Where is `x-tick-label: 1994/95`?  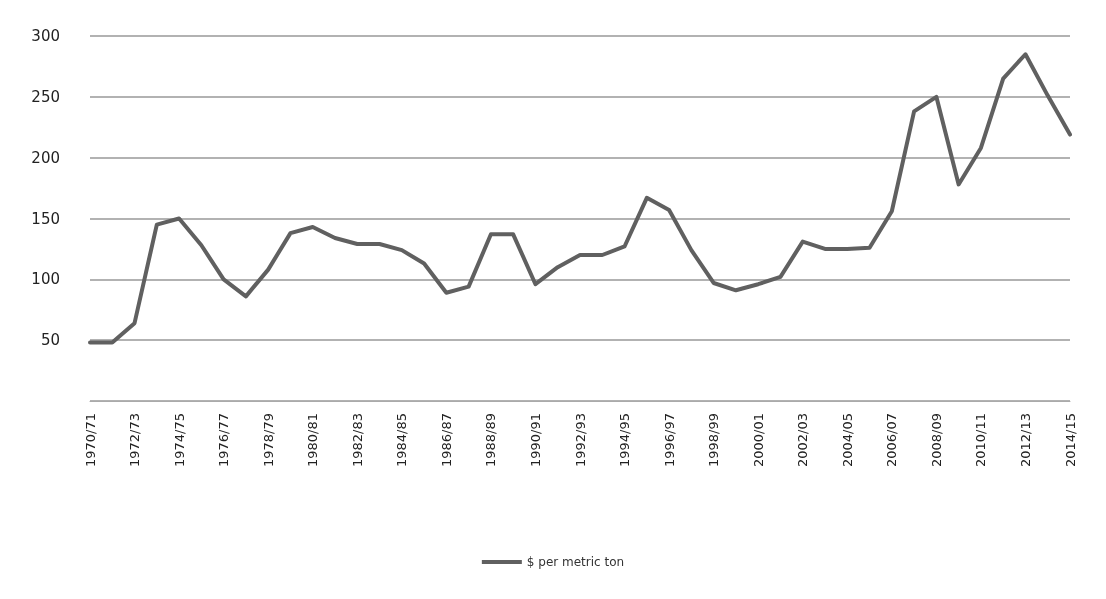
x-tick-label: 1994/95 is located at coordinates (625, 440).